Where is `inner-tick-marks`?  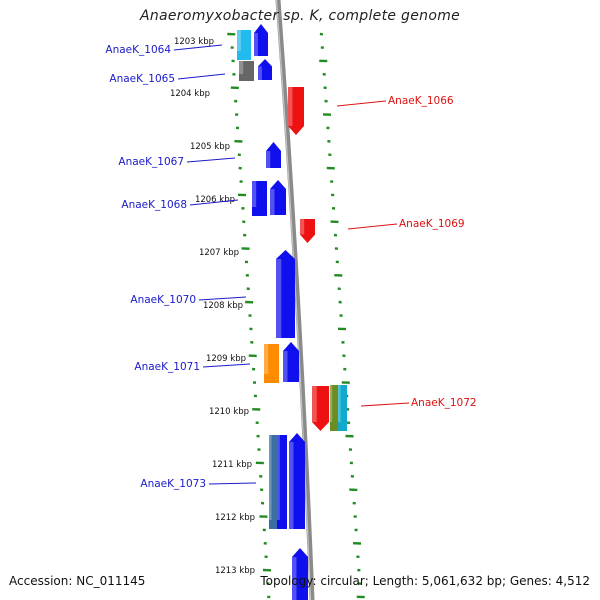 inner-tick-marks is located at coordinates (249, 315).